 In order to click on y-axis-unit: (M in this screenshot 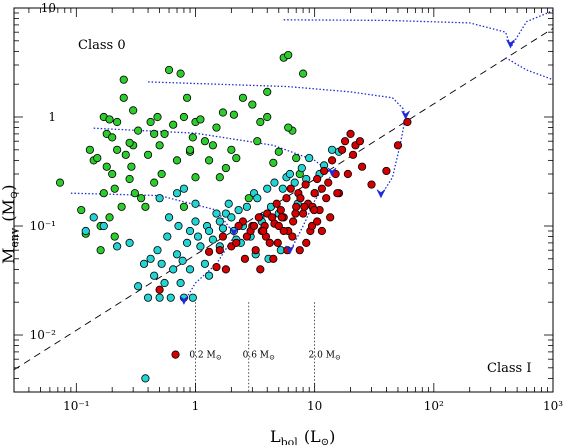, I will do `click(9, 210)`.